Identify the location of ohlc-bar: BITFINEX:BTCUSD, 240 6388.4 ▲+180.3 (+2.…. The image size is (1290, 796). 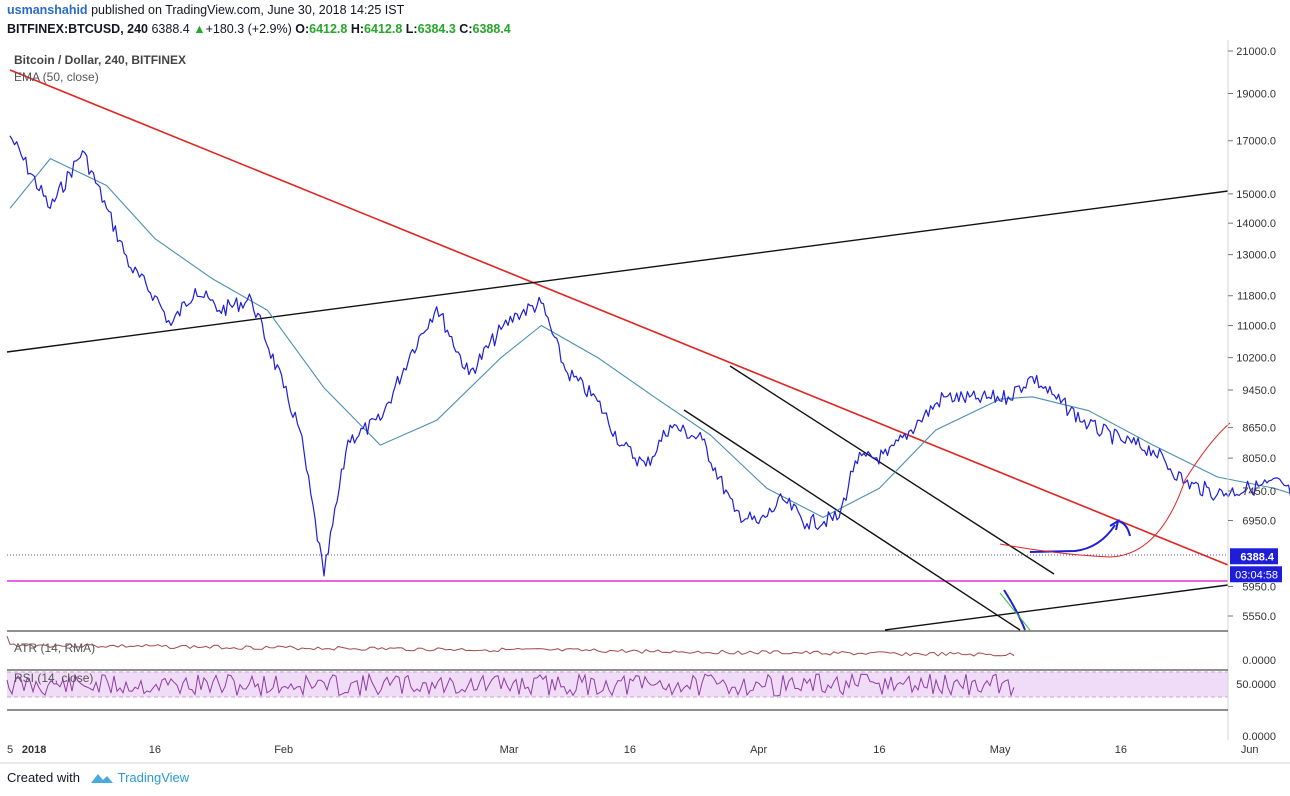
(259, 29).